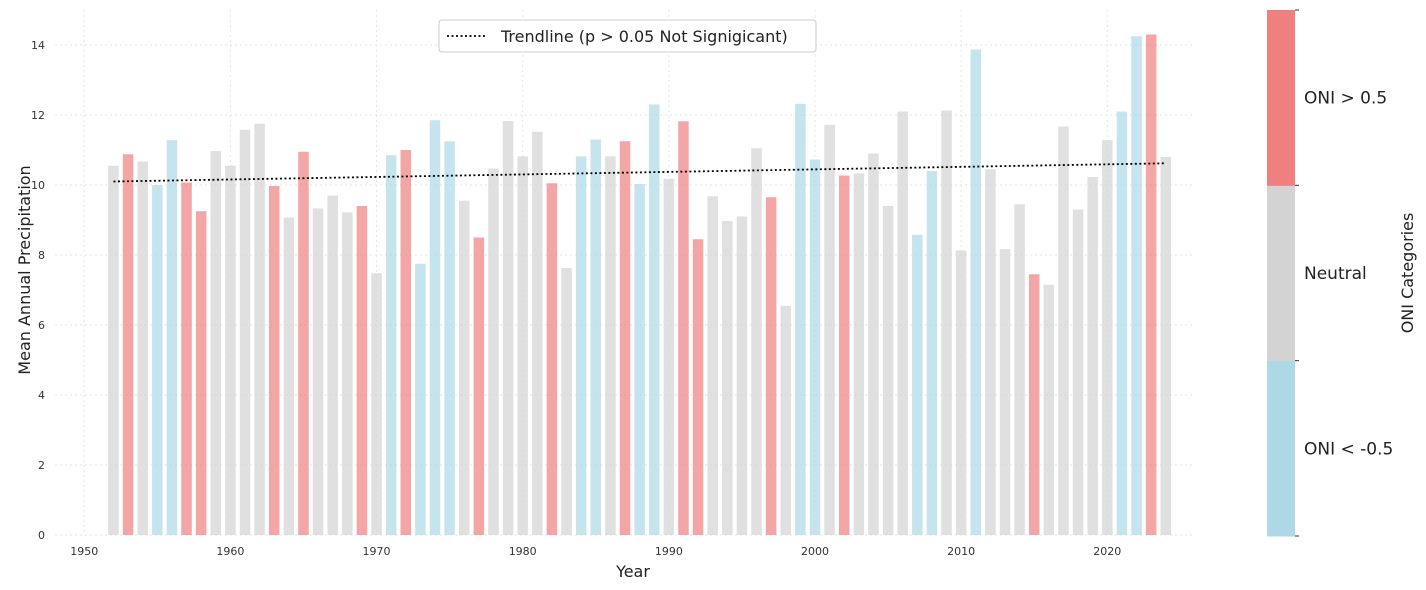 Image resolution: width=1426 pixels, height=590 pixels. Describe the element at coordinates (41, 465) in the screenshot. I see `y-tick-label: 2` at that location.